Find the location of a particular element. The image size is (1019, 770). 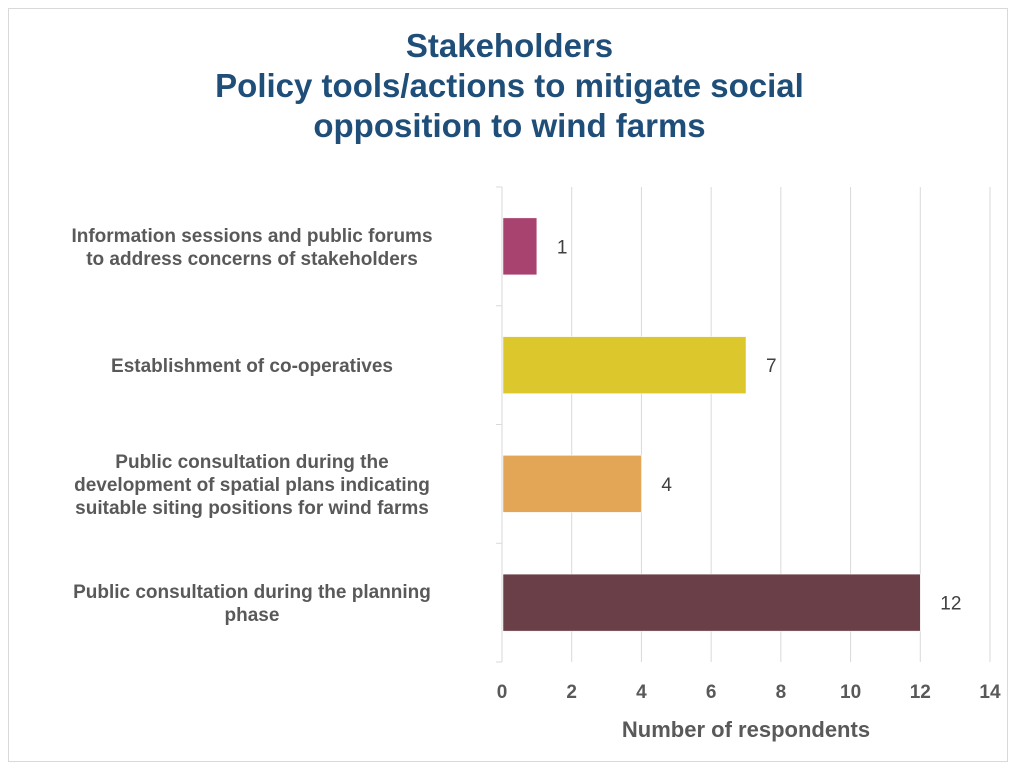

category-label: to address concerns of stakeholders is located at coordinates (252, 259).